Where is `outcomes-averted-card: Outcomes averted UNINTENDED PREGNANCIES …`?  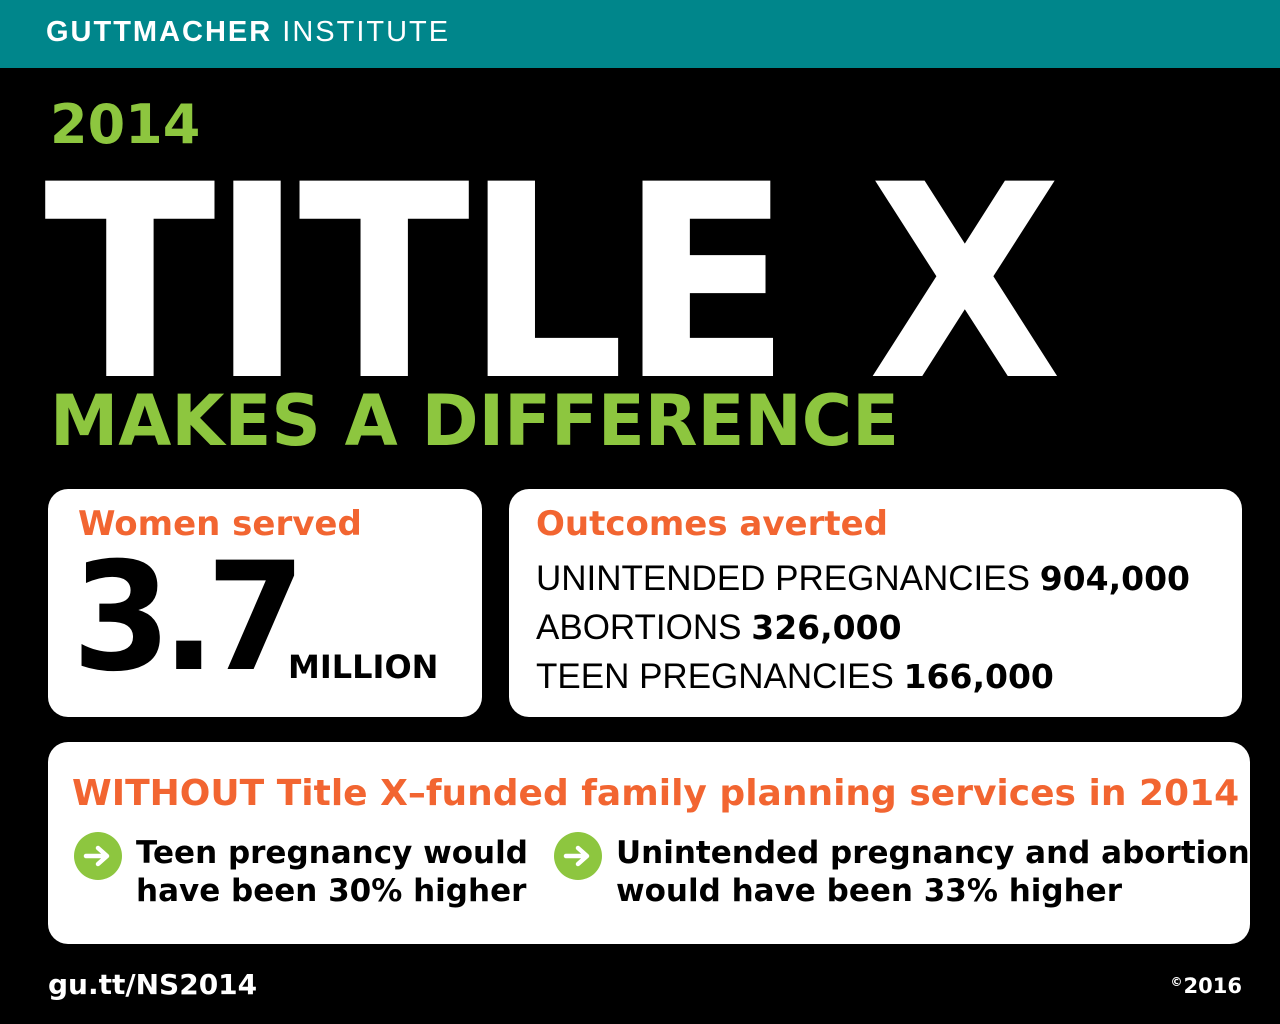
outcomes-averted-card: Outcomes averted UNINTENDED PREGNANCIES … is located at coordinates (875, 603).